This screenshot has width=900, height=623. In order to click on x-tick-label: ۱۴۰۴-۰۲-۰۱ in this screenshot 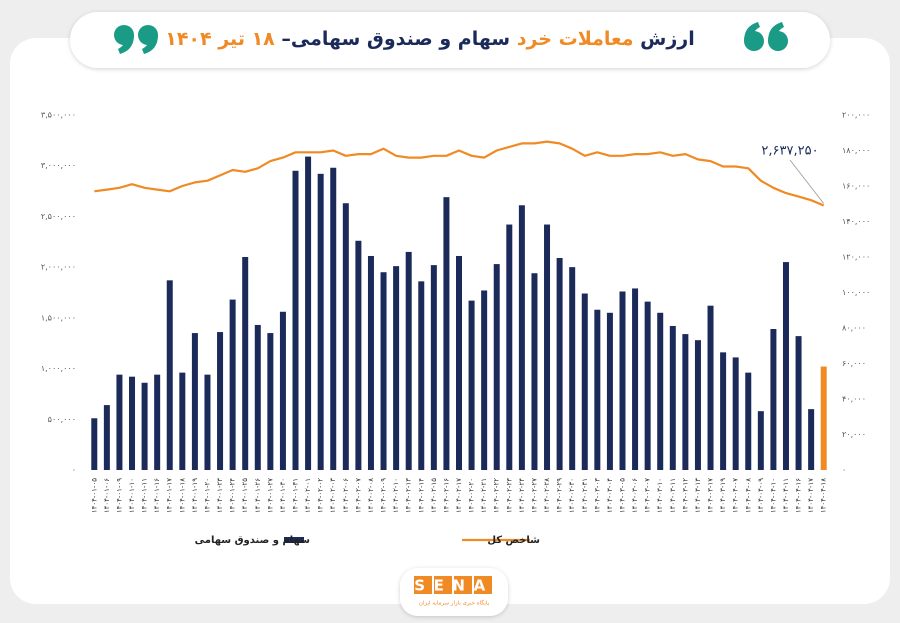, I will do `click(308, 495)`.